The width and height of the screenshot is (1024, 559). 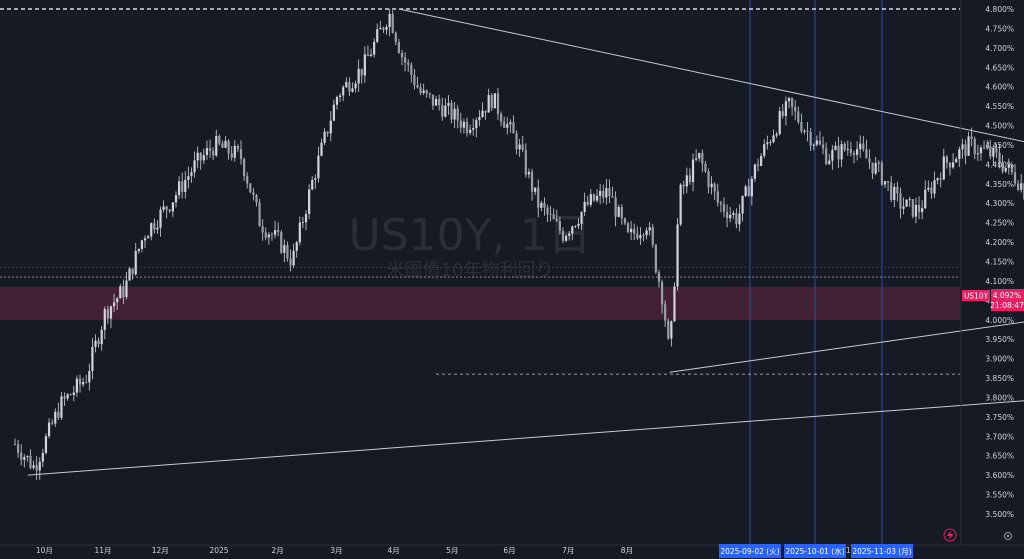 What do you see at coordinates (999, 417) in the screenshot?
I see `y-tick-label: 3.750%` at bounding box center [999, 417].